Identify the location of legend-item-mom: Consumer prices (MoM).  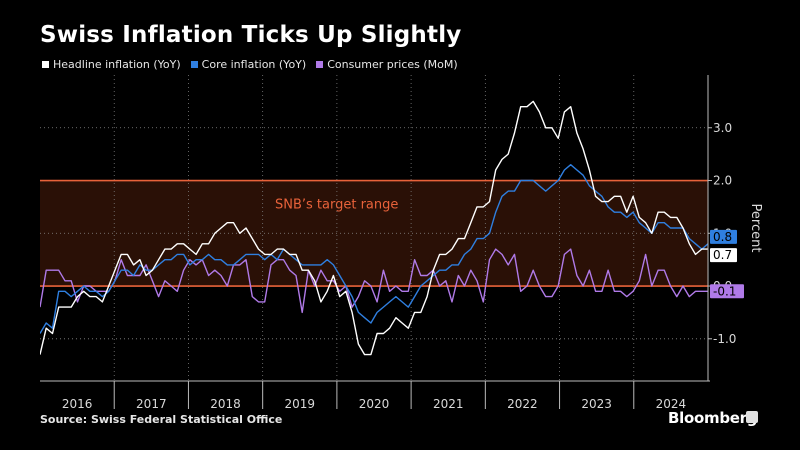
(387, 64).